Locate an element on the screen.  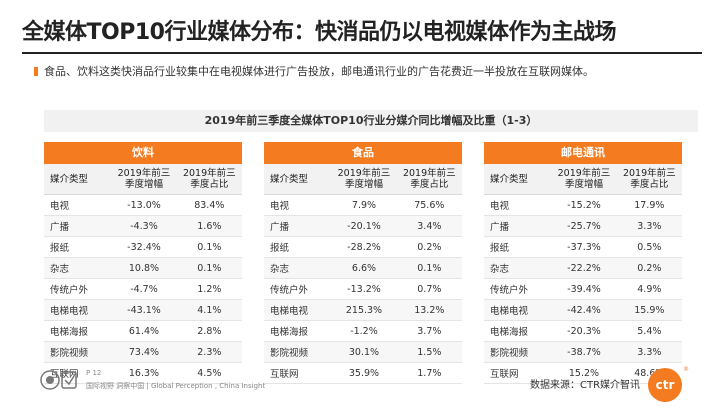
table-row: 电梯电视 -42.4% 15.9% is located at coordinates (583, 310).